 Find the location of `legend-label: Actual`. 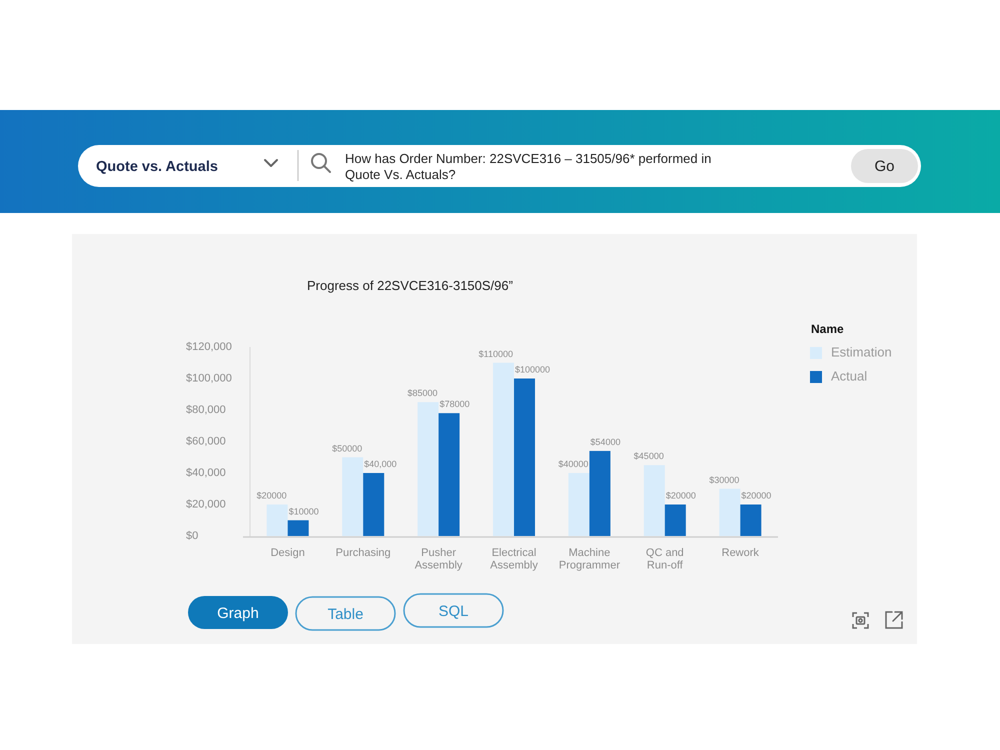

legend-label: Actual is located at coordinates (849, 376).